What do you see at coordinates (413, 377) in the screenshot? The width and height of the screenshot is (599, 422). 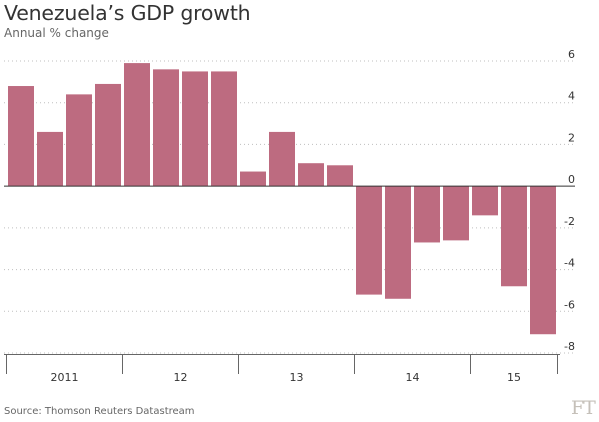 I see `x-year-label-14: 14` at bounding box center [413, 377].